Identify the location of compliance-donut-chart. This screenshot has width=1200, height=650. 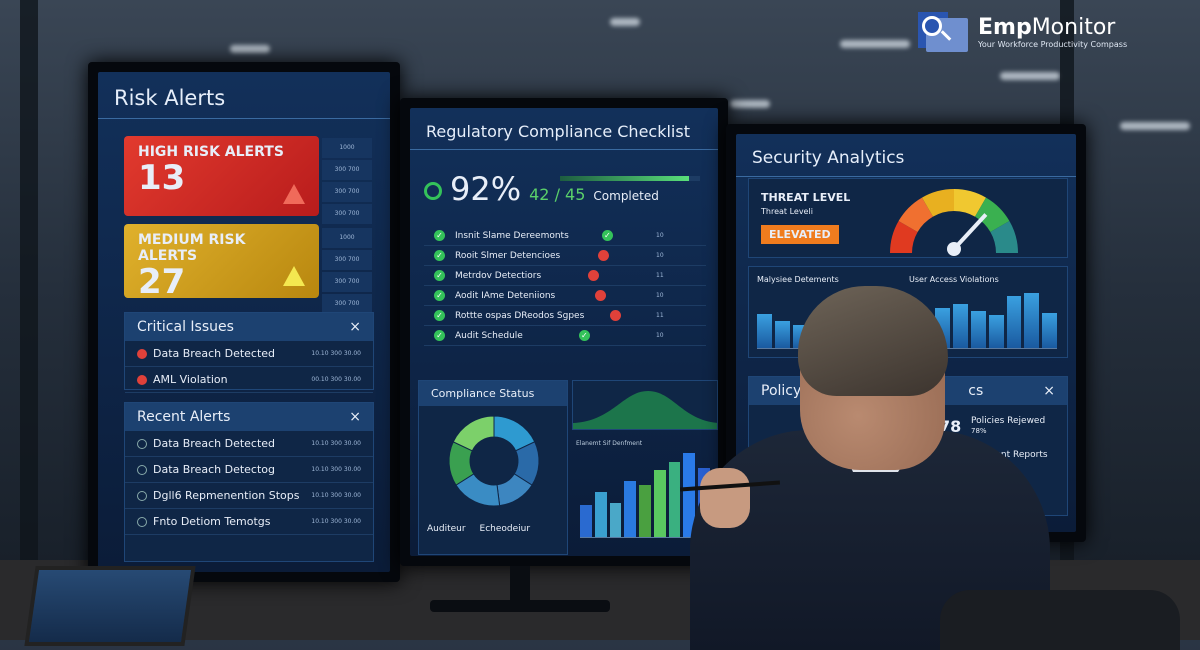
(494, 461).